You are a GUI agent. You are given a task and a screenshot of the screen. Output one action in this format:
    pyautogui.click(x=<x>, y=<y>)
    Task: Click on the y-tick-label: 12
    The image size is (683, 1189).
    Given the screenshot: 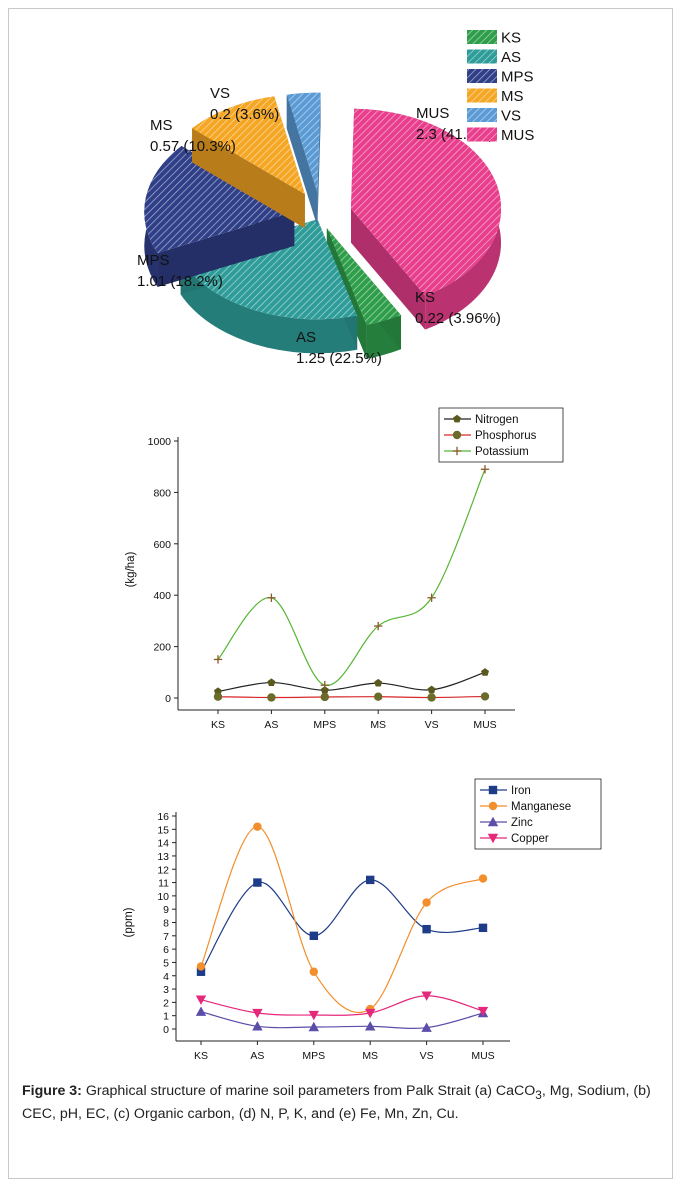 What is the action you would take?
    pyautogui.click(x=163, y=870)
    